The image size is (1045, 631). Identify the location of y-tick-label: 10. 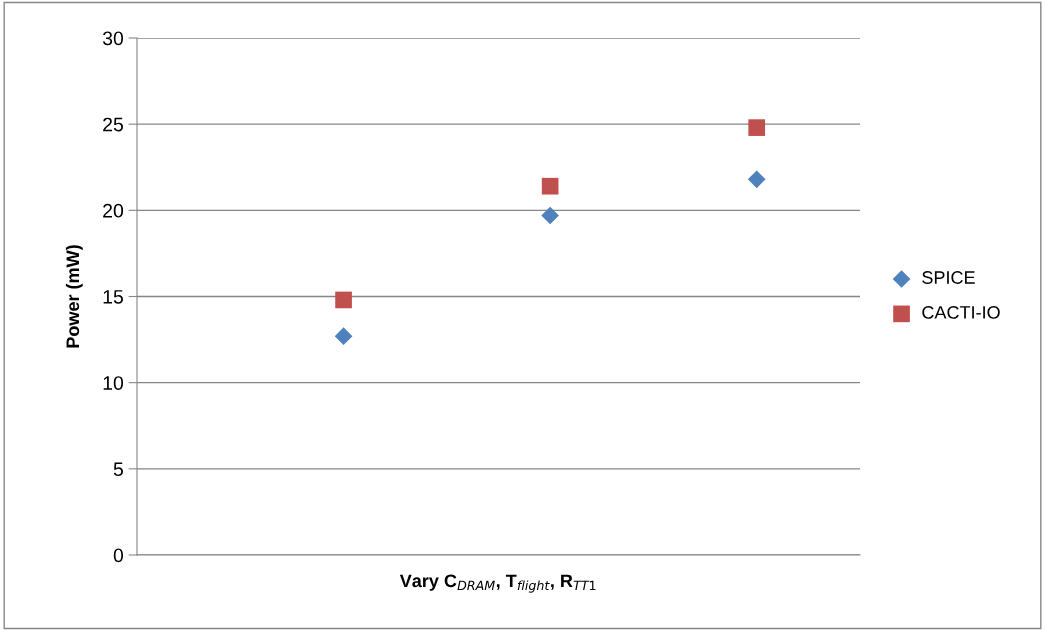
(113, 383).